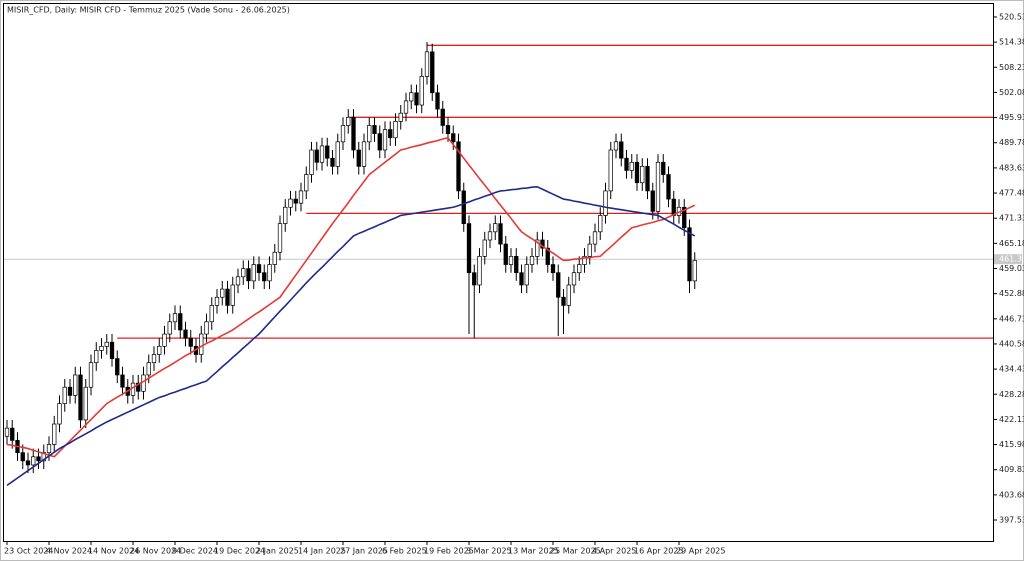  I want to click on x-tick-label: 16 Apr 2025, so click(658, 551).